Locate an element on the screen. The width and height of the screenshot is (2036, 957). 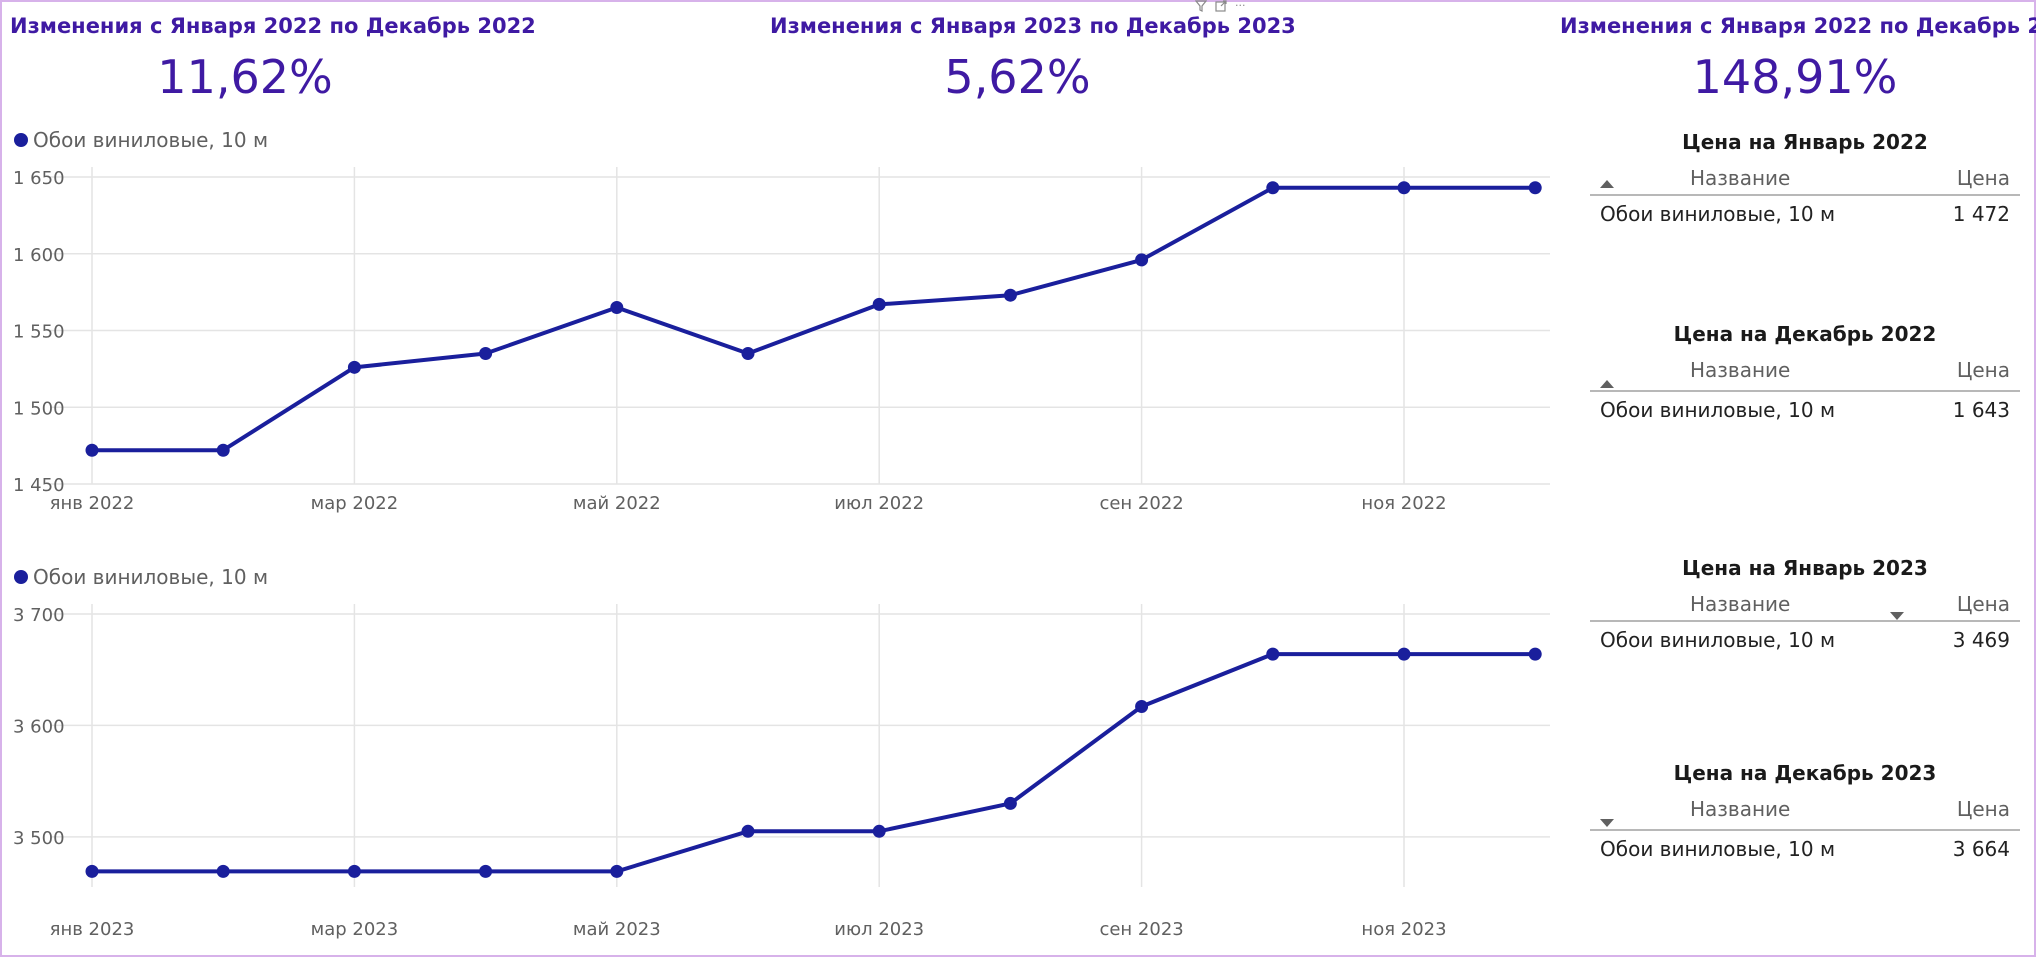
y-tick-label: 1 500 is located at coordinates (39, 408).